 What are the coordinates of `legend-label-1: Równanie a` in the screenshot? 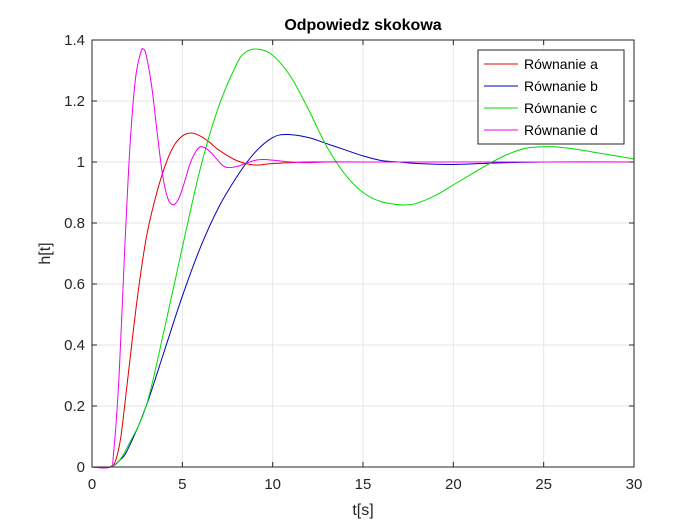 It's located at (561, 64).